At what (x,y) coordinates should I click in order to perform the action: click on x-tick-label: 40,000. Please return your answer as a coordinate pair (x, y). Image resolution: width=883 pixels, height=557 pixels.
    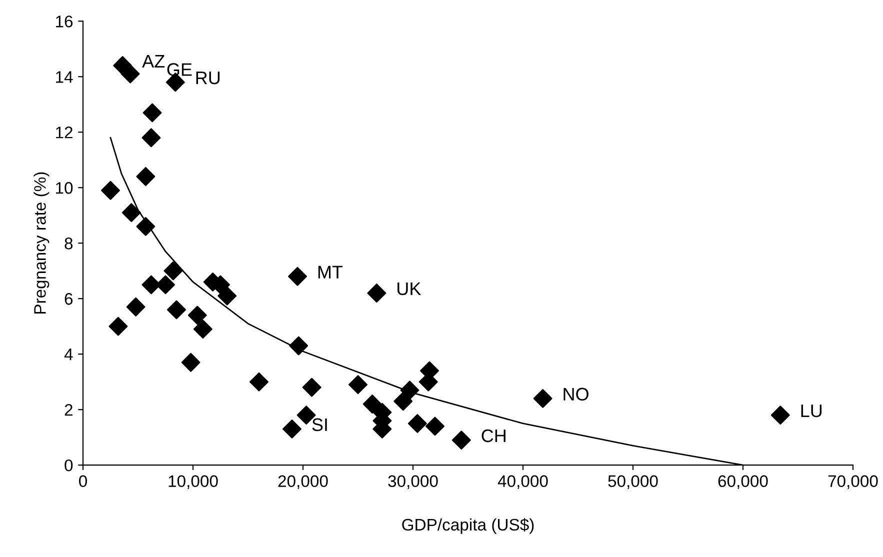
    Looking at the image, I should click on (523, 482).